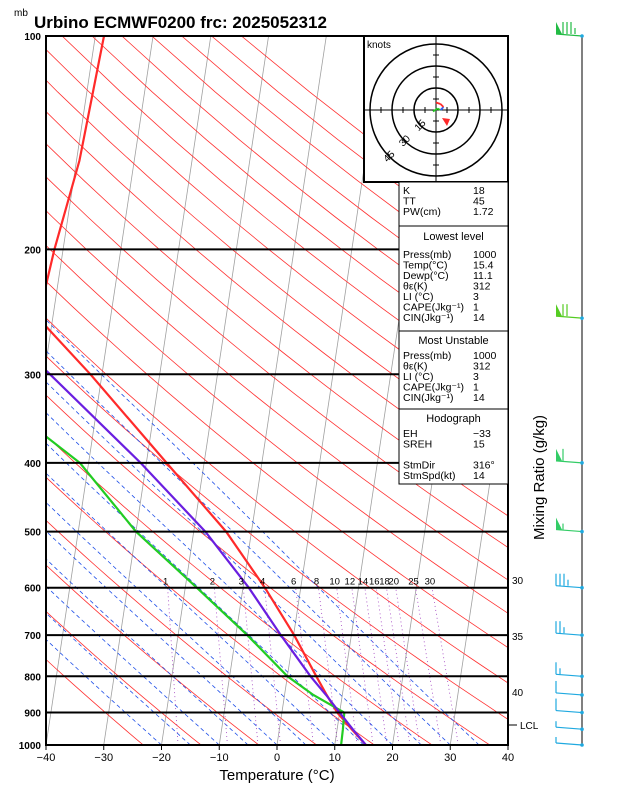 The image size is (618, 800). Describe the element at coordinates (518, 693) in the screenshot. I see `theta-e-label: 40` at that location.